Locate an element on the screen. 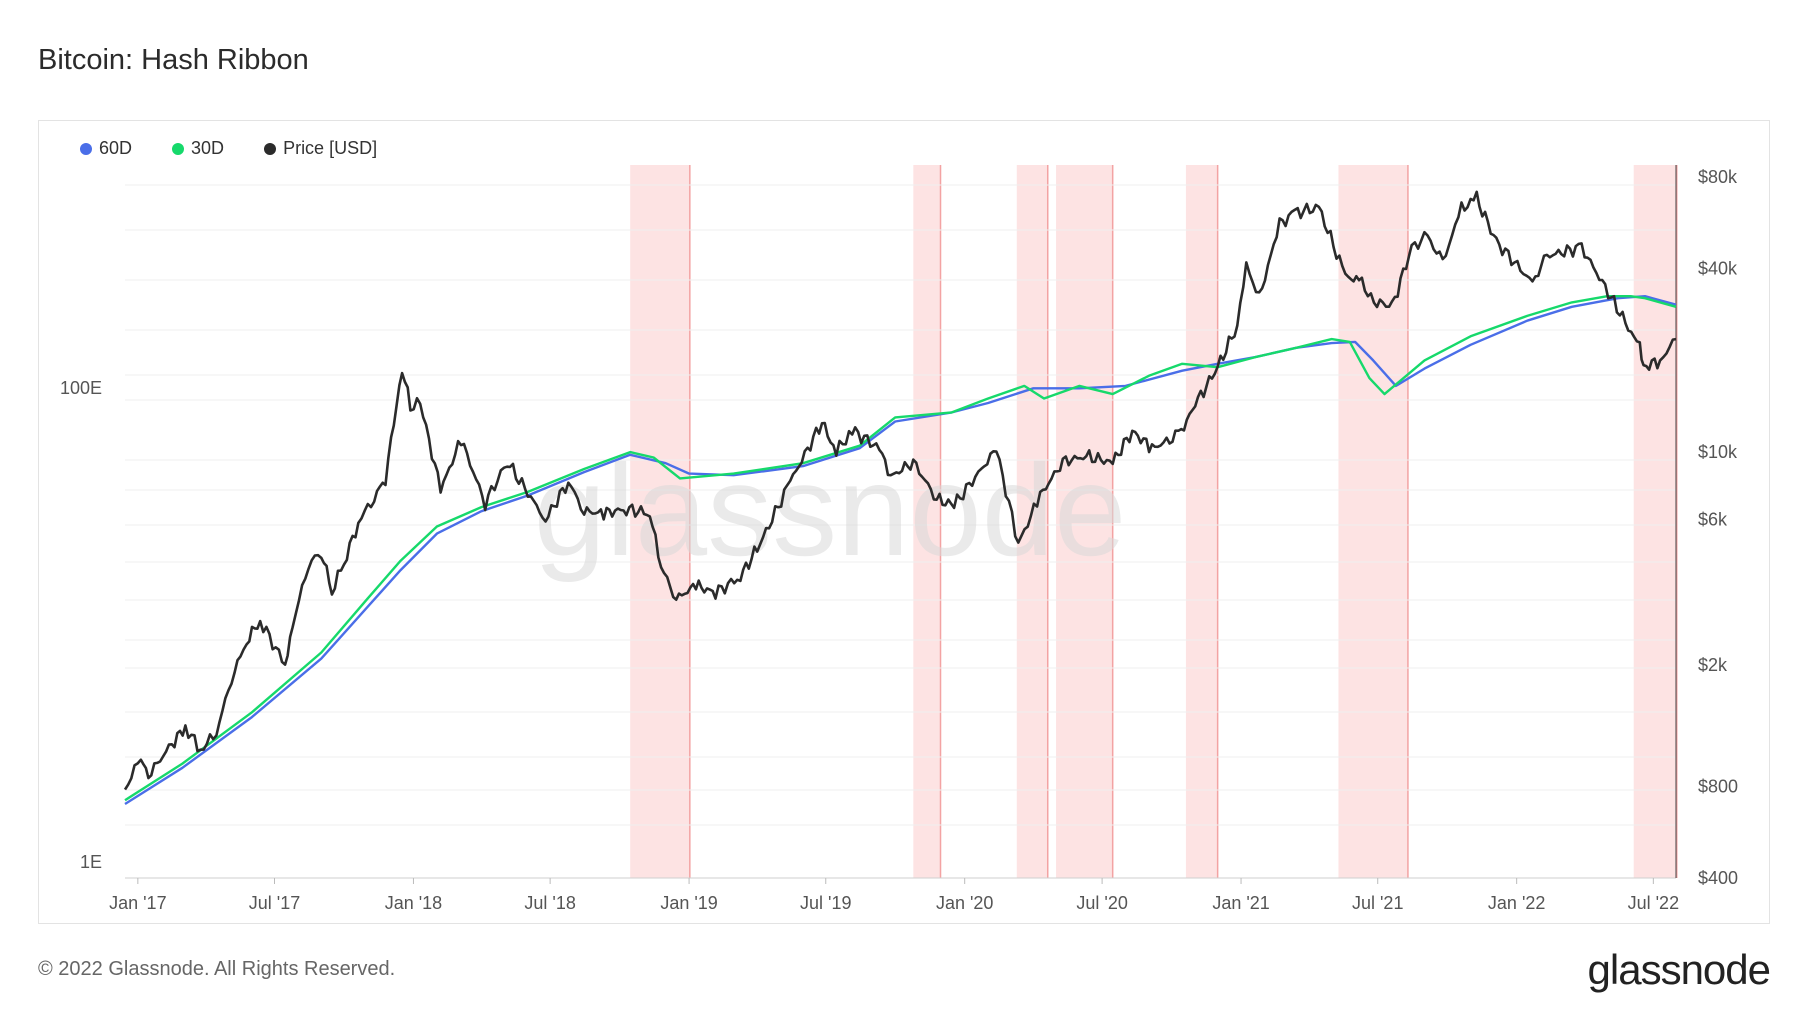 The height and width of the screenshot is (1013, 1800). left-axis: 100E 1E is located at coordinates (81, 625).